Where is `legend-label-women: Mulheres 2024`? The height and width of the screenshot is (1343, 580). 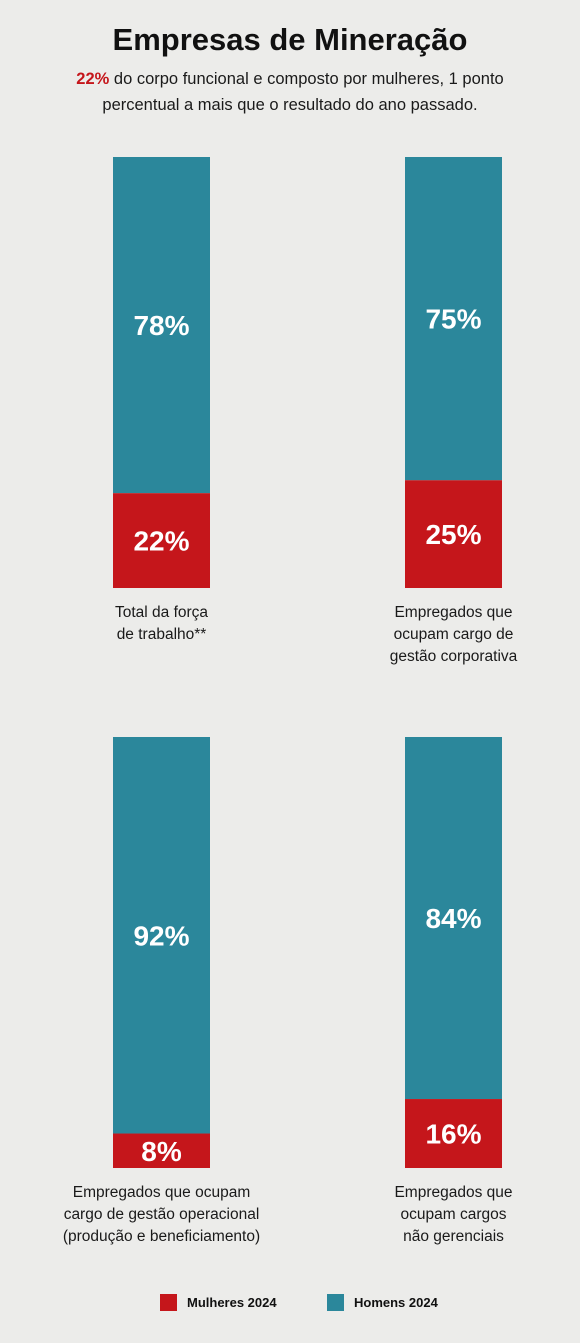 legend-label-women: Mulheres 2024 is located at coordinates (232, 1302).